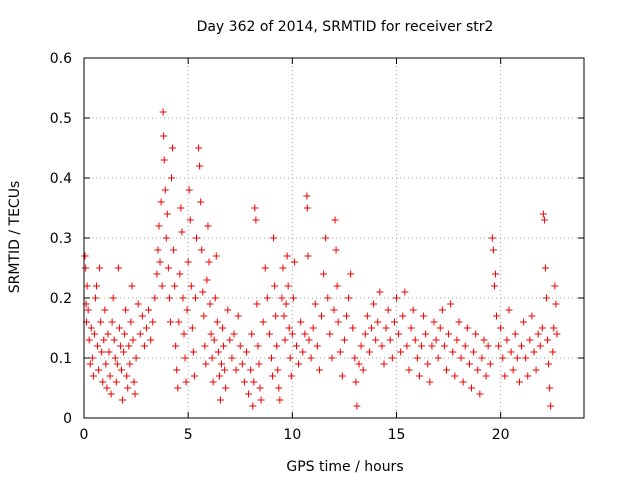 The width and height of the screenshot is (640, 480). Describe the element at coordinates (84, 435) in the screenshot. I see `x-tick-label: 0` at that location.